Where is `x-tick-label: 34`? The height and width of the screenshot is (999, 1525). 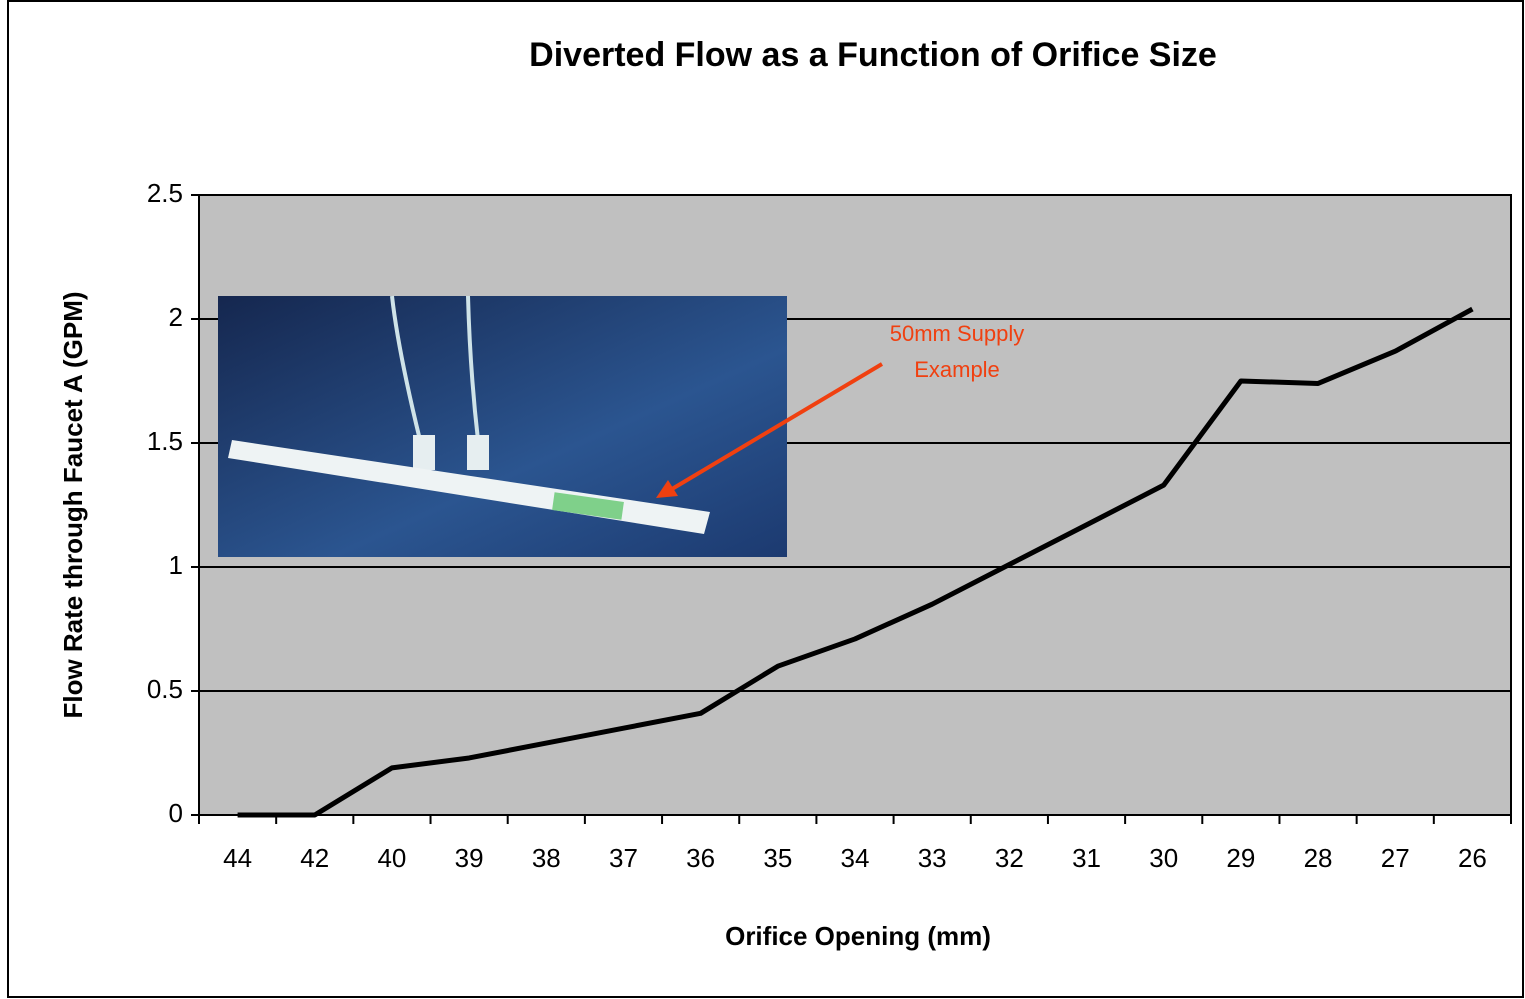
x-tick-label: 34 is located at coordinates (855, 858).